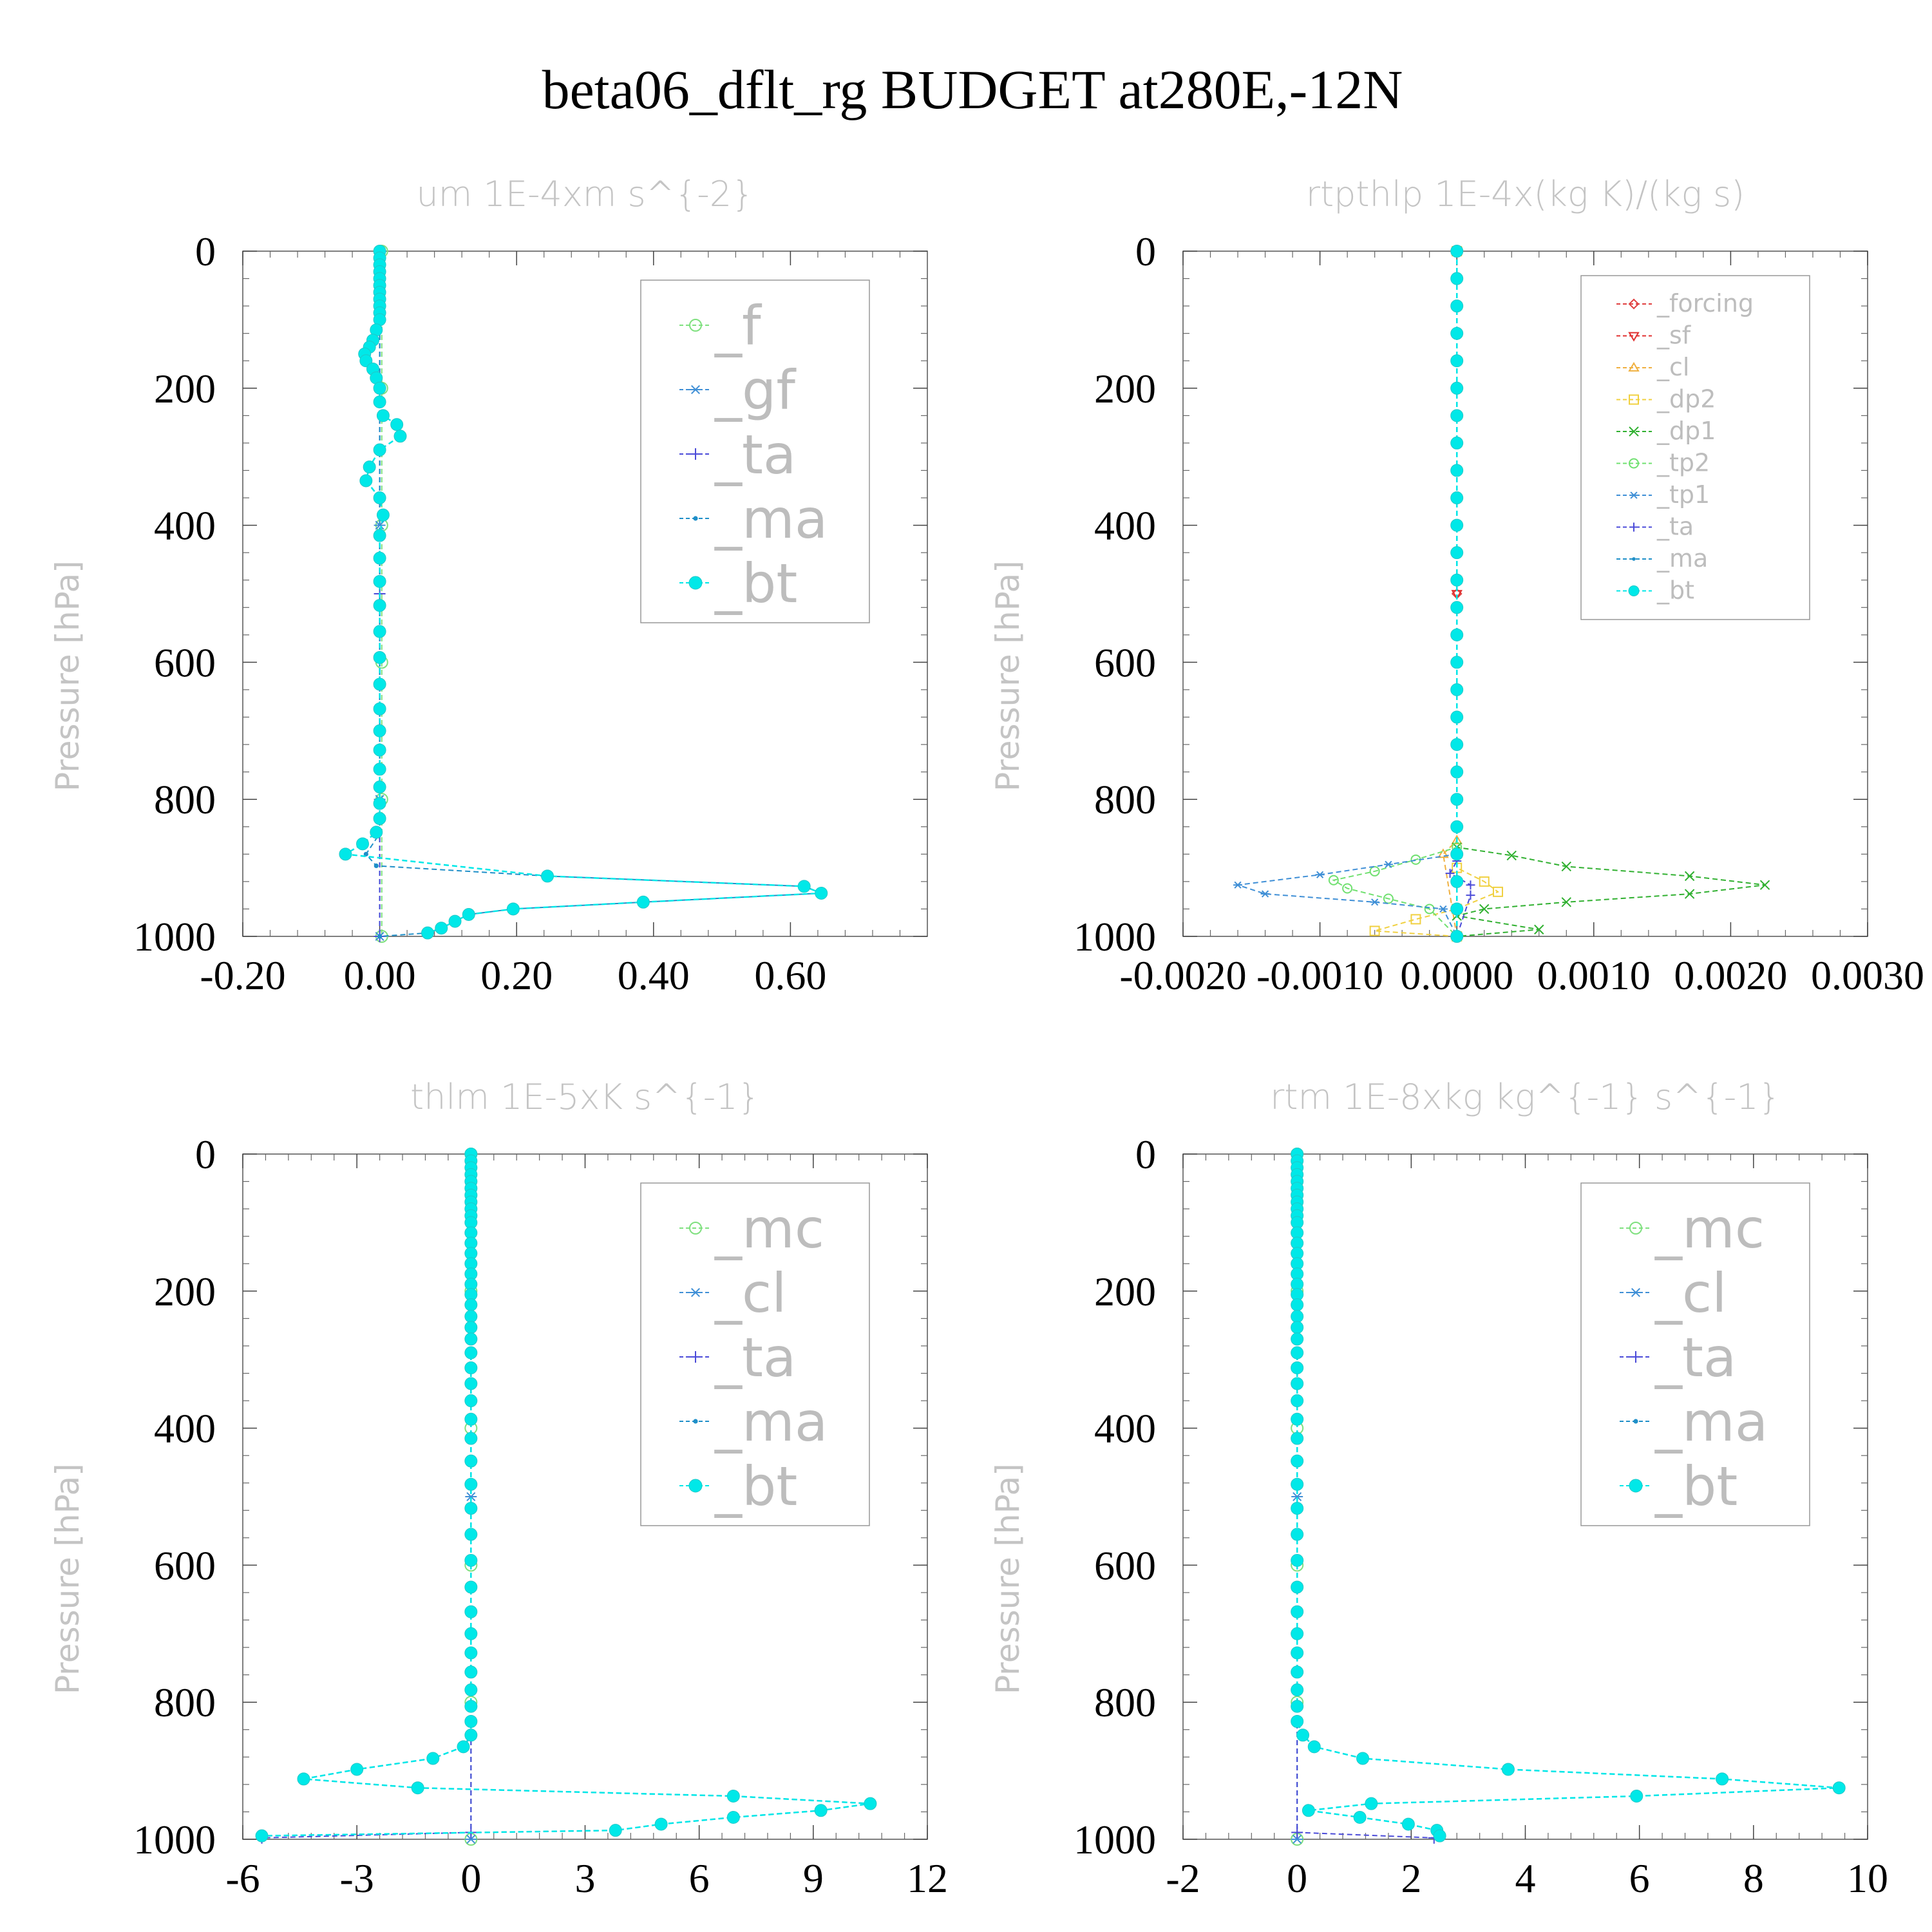 The width and height of the screenshot is (1932, 1932). What do you see at coordinates (1183, 1878) in the screenshot?
I see `x-tick-label: -2` at bounding box center [1183, 1878].